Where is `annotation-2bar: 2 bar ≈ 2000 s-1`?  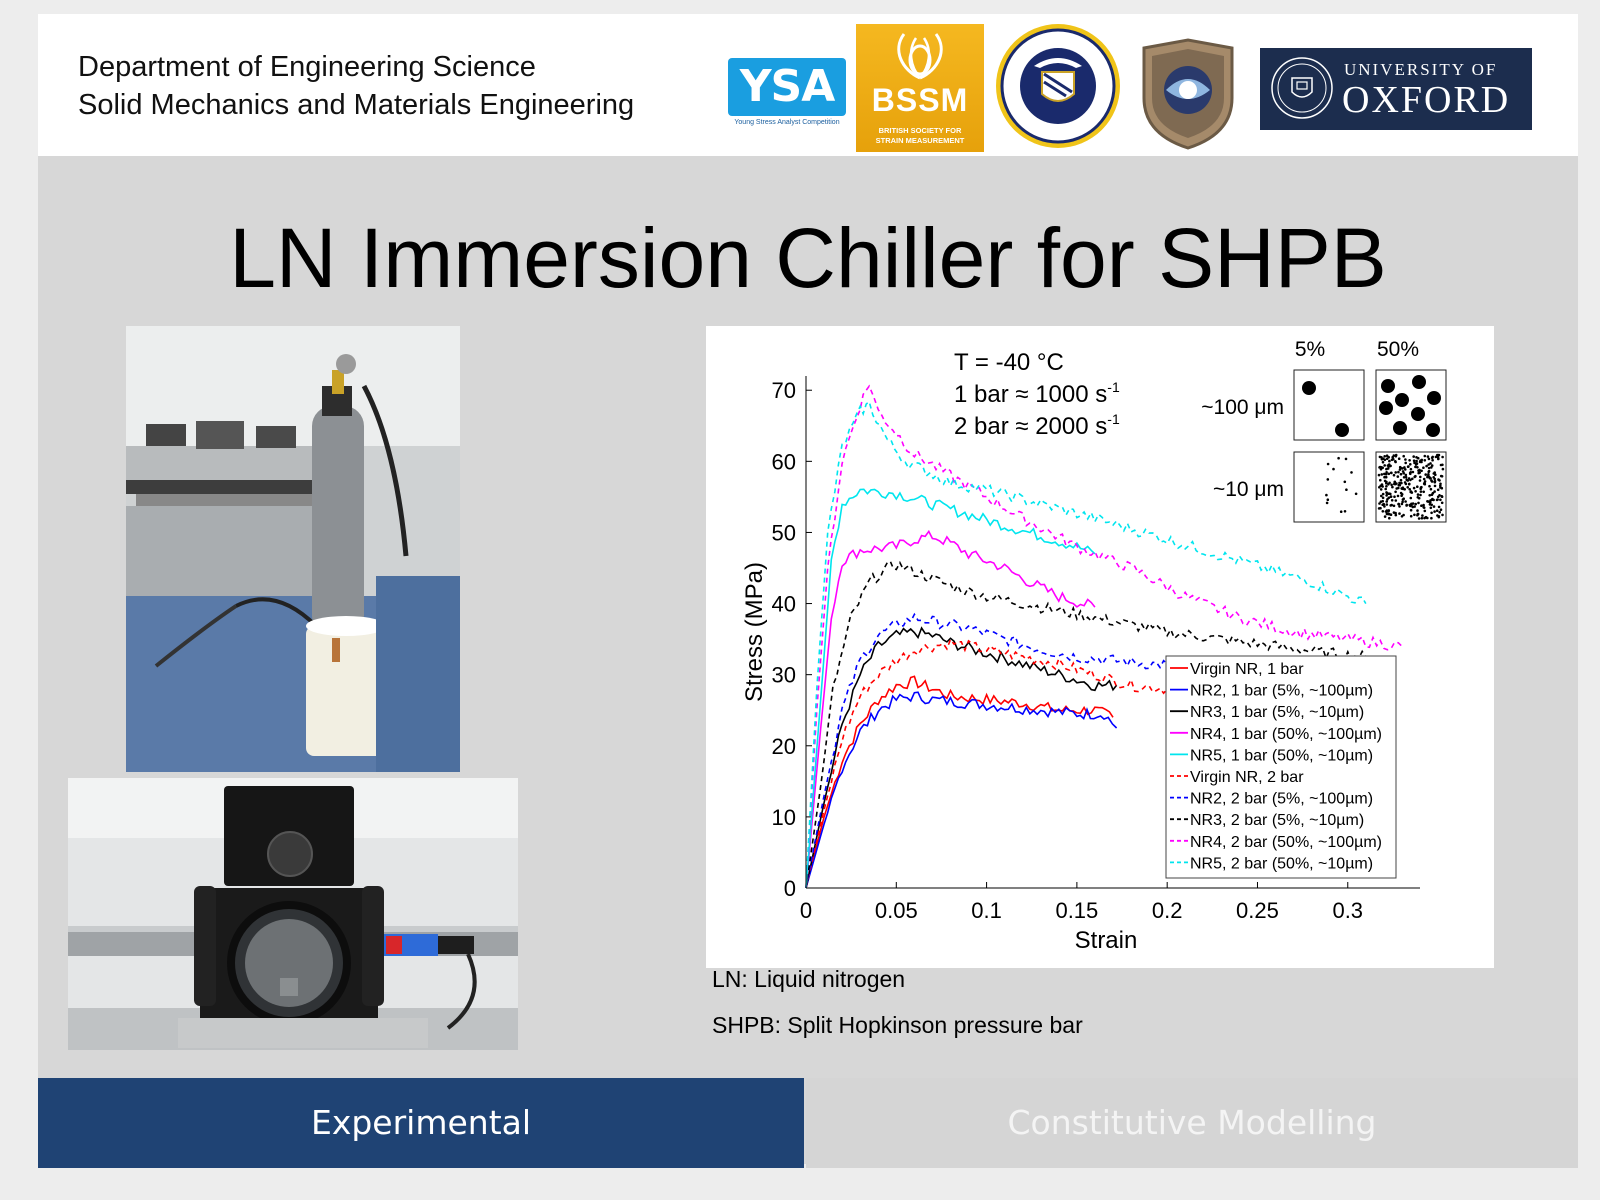 annotation-2bar: 2 bar ≈ 2000 s-1 is located at coordinates (1037, 425).